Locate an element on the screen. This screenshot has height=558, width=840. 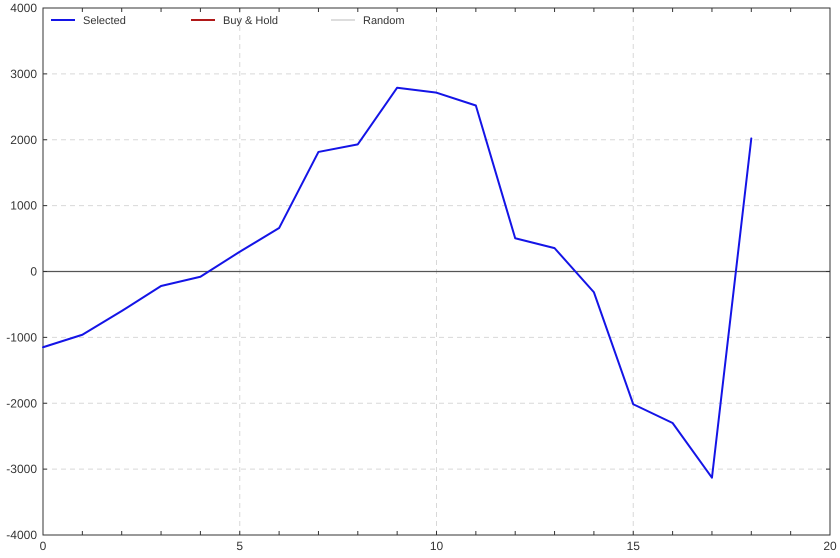
x-tick-label: 15 is located at coordinates (633, 546).